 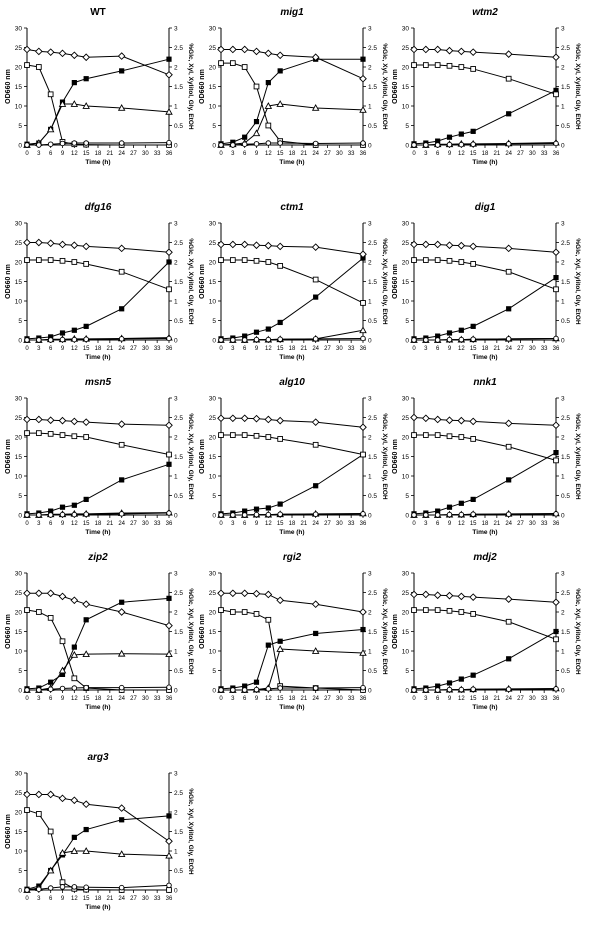 I want to click on x-tick-label: 33, so click(x=351, y=349).